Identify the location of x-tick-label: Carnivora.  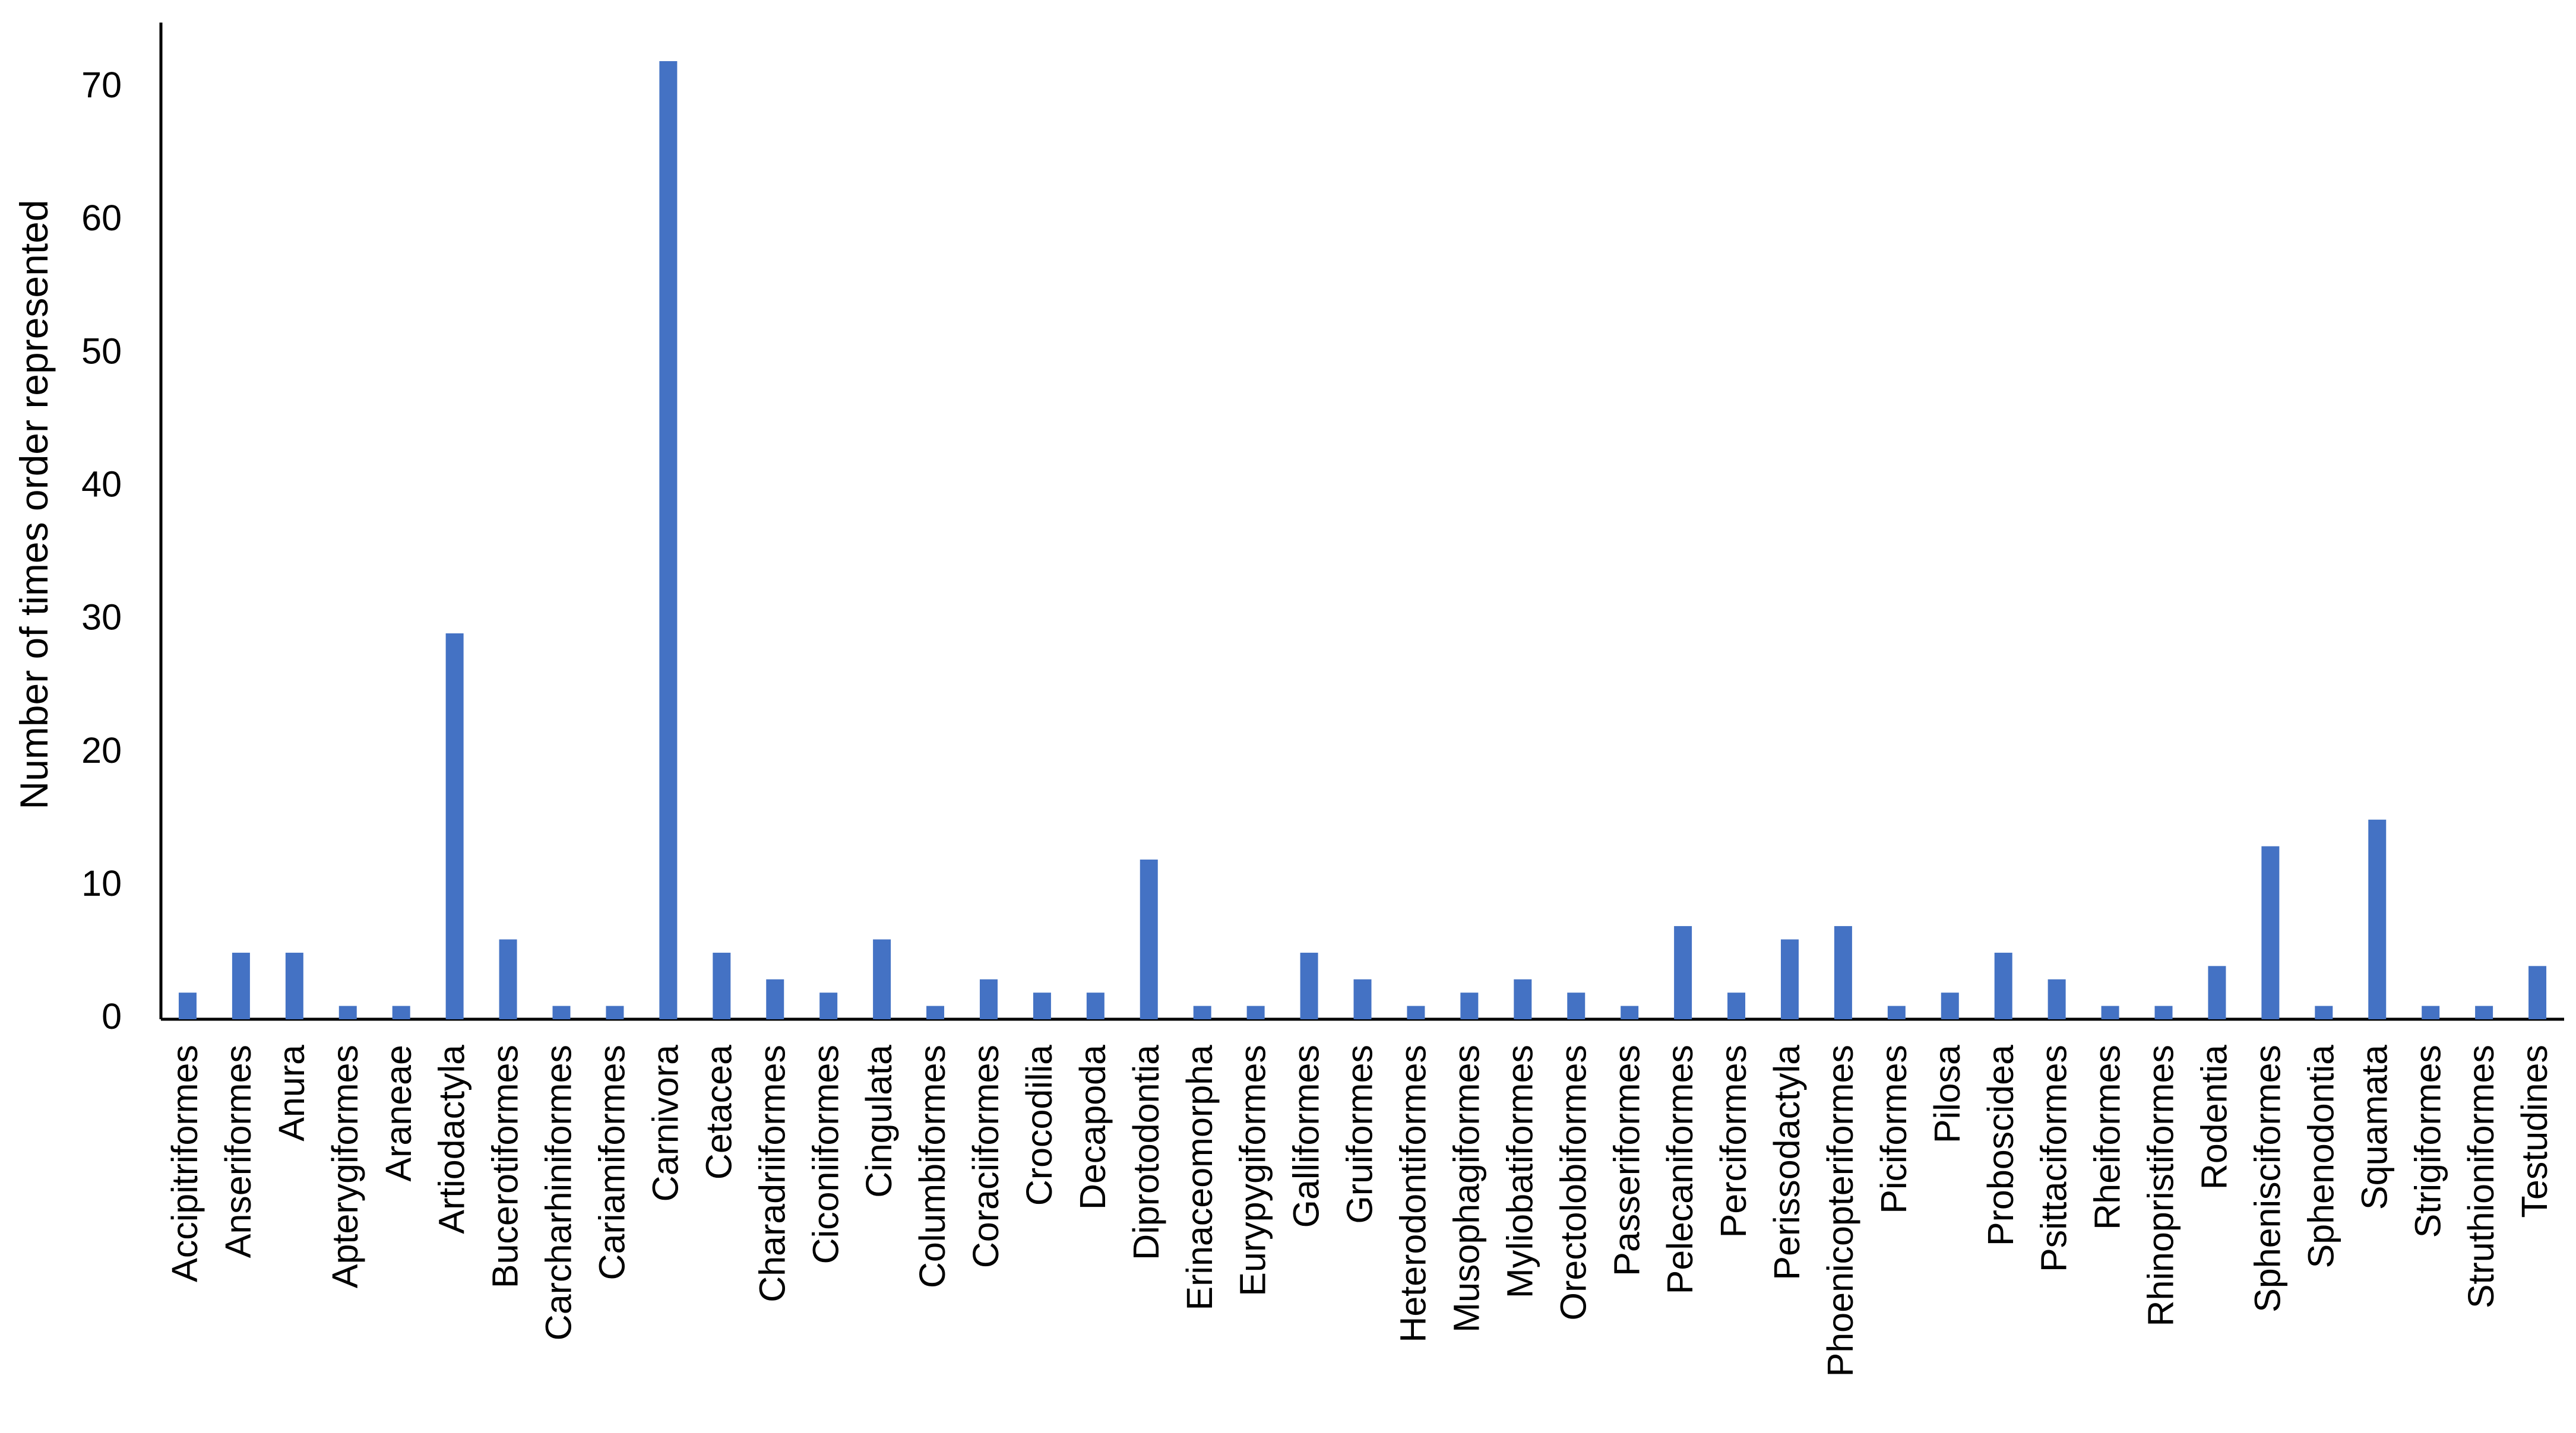
(665, 1123).